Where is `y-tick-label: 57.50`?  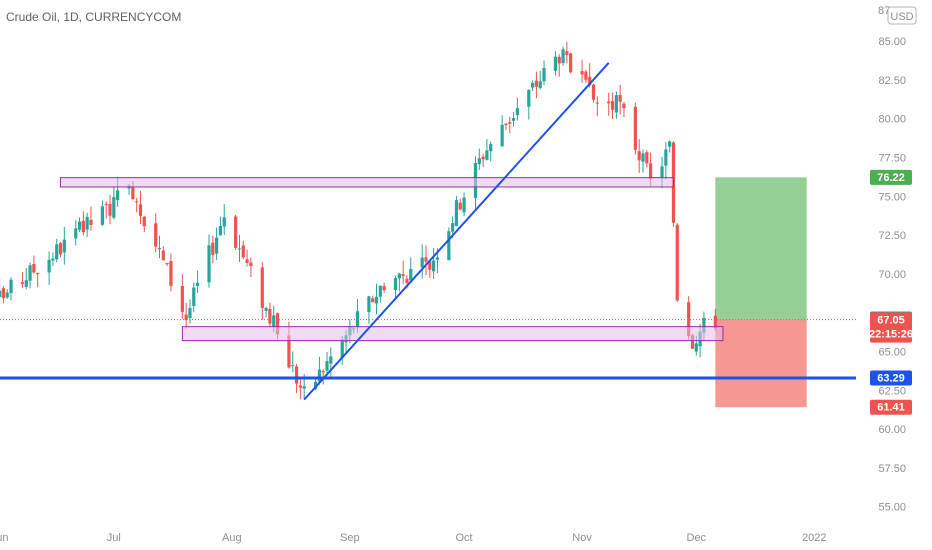
y-tick-label: 57.50 is located at coordinates (892, 469).